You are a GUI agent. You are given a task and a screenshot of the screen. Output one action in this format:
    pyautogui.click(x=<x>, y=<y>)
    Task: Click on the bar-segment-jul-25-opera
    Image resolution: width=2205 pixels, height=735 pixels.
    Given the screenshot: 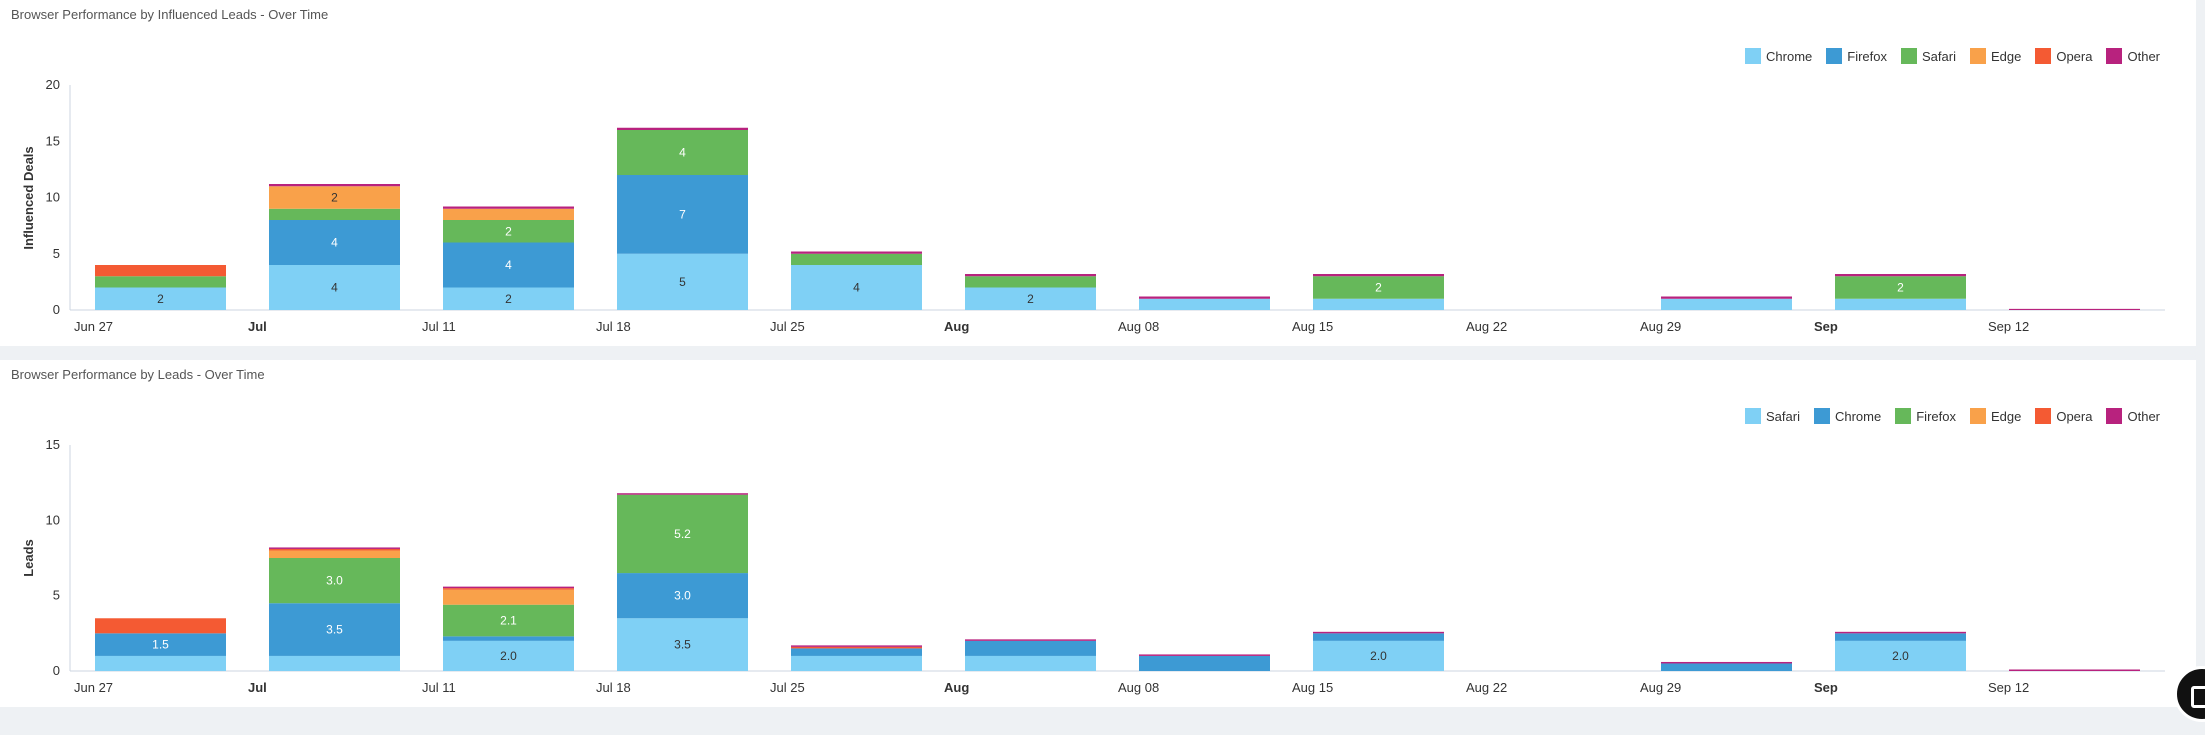 What is the action you would take?
    pyautogui.click(x=856, y=647)
    